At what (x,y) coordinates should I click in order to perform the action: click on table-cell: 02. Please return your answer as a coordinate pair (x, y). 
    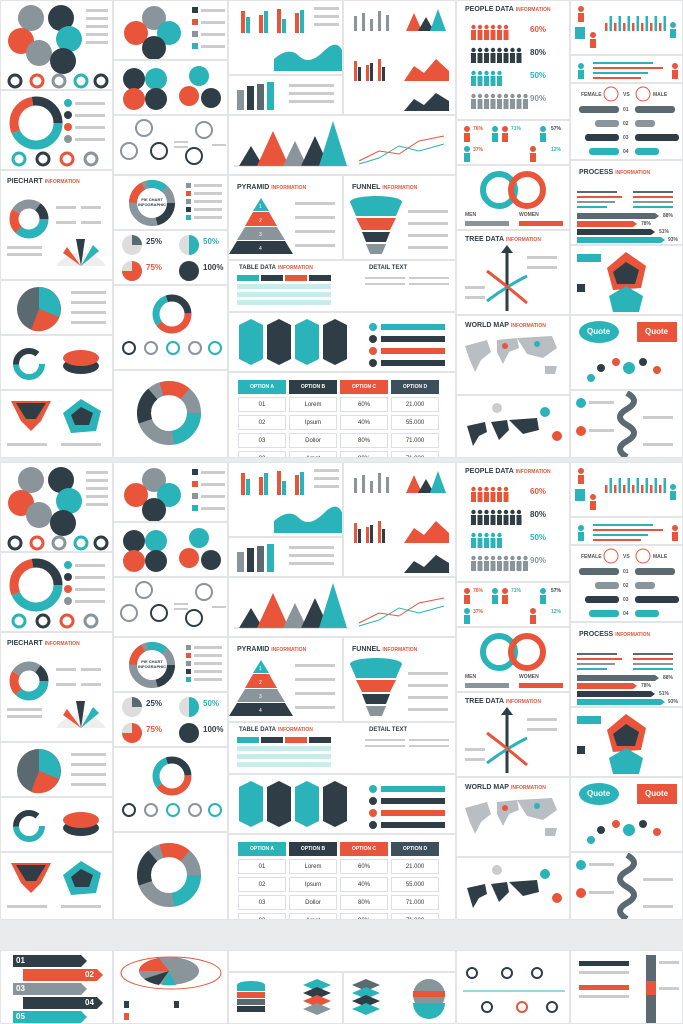
    Looking at the image, I should click on (262, 422).